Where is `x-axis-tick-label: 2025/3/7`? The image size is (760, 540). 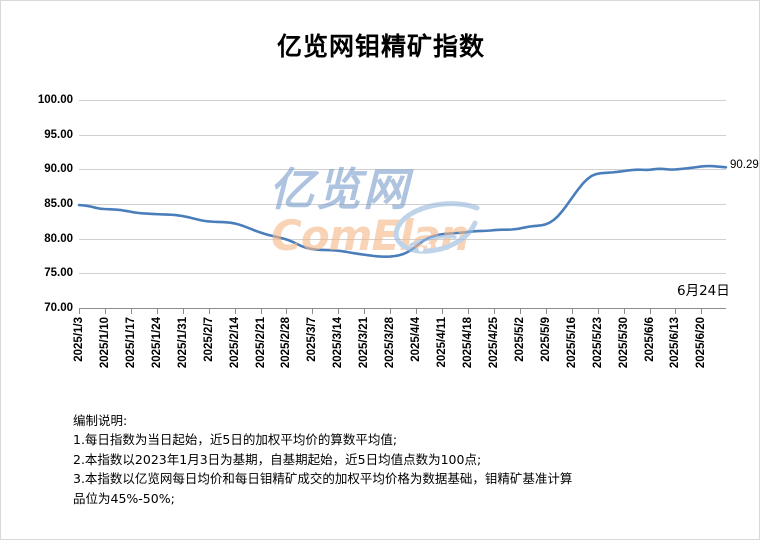
x-axis-tick-label: 2025/3/7 is located at coordinates (312, 339).